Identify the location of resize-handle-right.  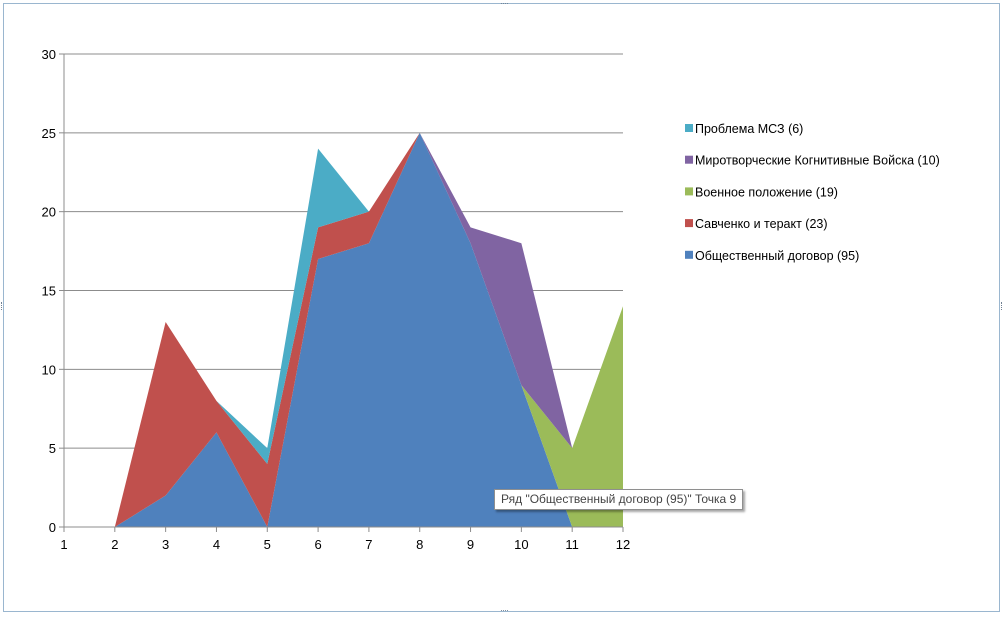
(1000, 306).